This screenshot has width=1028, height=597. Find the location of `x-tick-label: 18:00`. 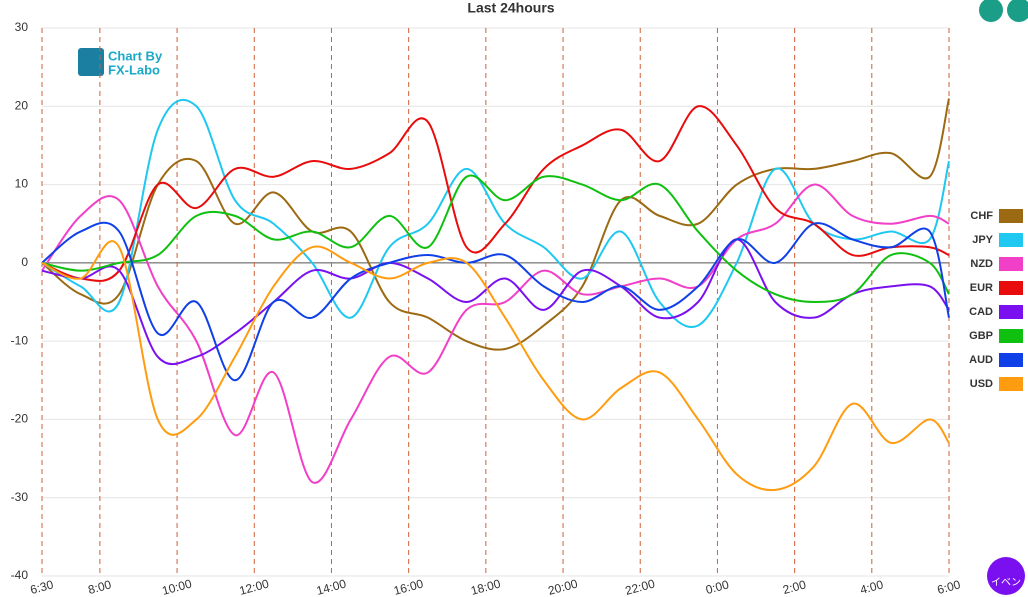

x-tick-label: 18:00 is located at coordinates (485, 586).